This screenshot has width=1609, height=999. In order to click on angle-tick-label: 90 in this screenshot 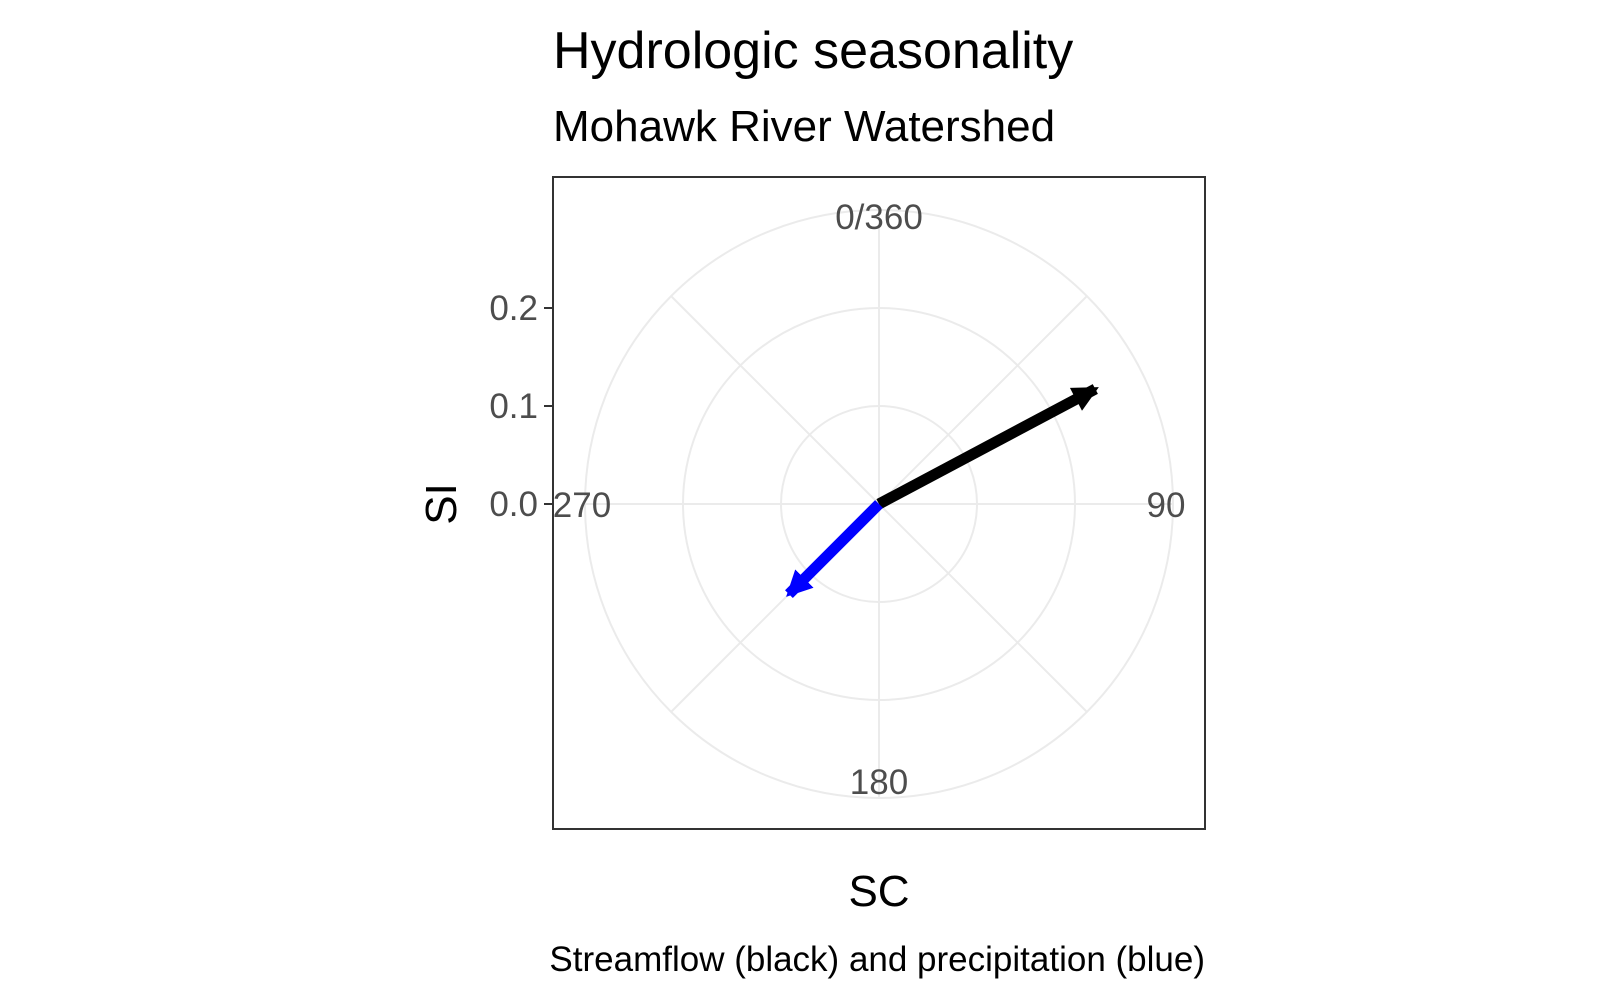, I will do `click(1166, 505)`.